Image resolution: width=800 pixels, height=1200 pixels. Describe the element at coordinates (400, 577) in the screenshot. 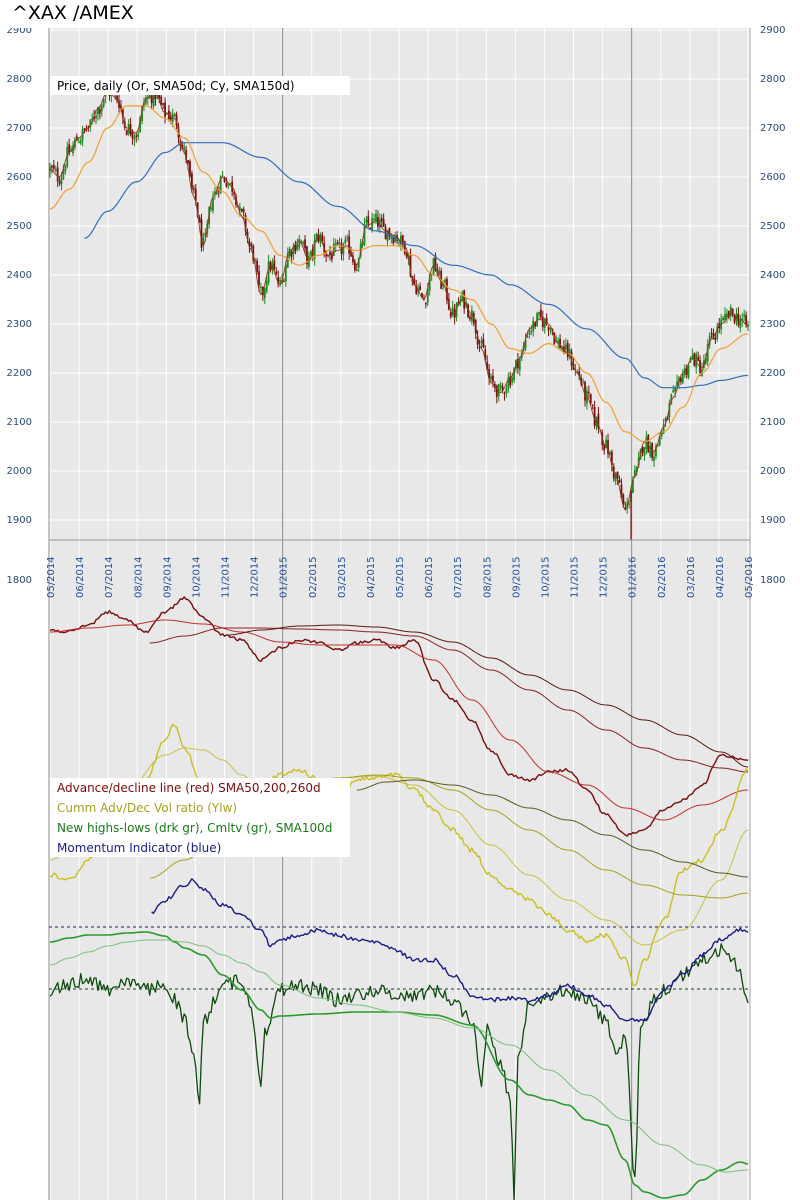

I see `xtick-05-2015: 05/2015` at that location.